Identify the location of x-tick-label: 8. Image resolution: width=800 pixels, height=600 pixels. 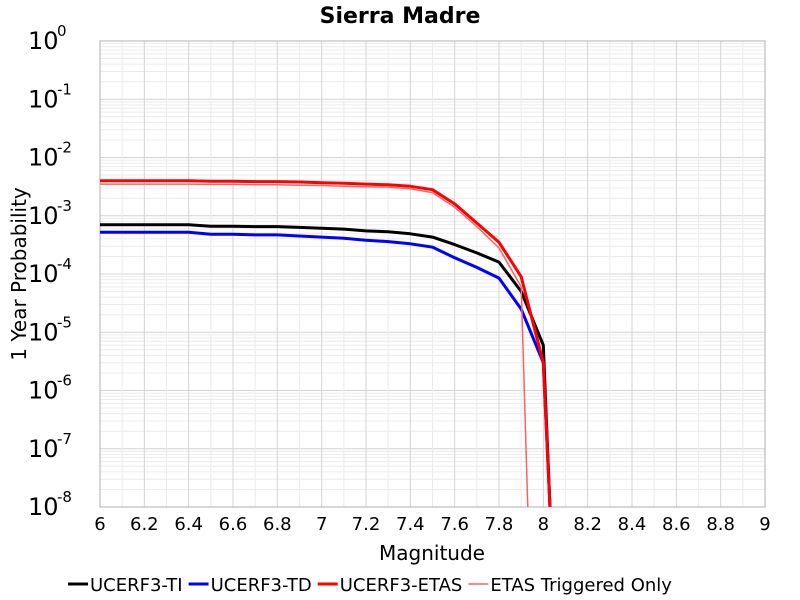
(543, 524).